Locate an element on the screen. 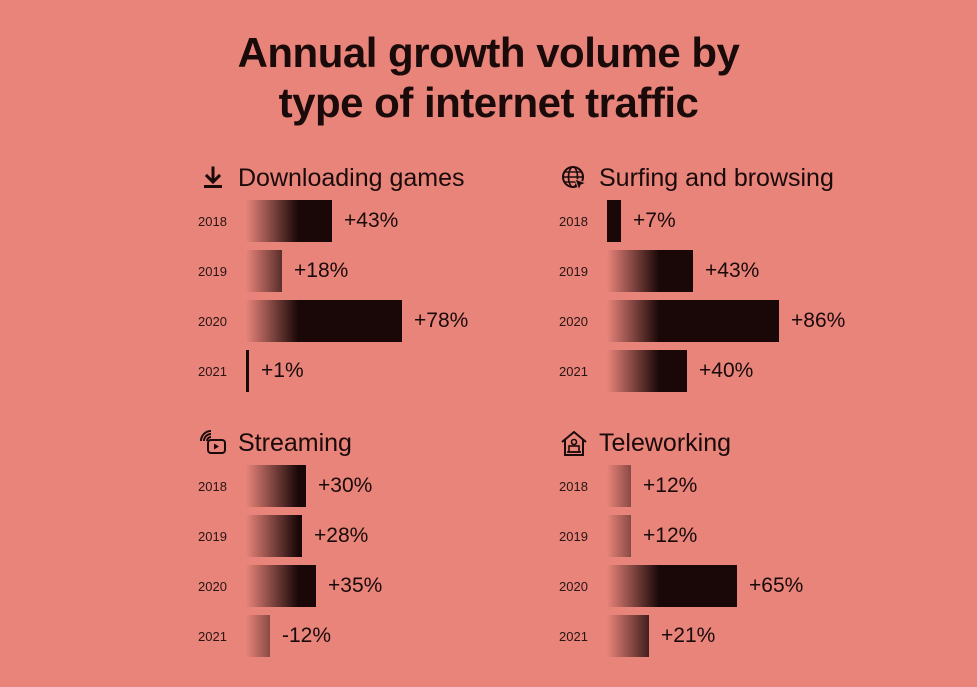 The width and height of the screenshot is (977, 687). bar-row: 2020 +65% is located at coordinates (749, 586).